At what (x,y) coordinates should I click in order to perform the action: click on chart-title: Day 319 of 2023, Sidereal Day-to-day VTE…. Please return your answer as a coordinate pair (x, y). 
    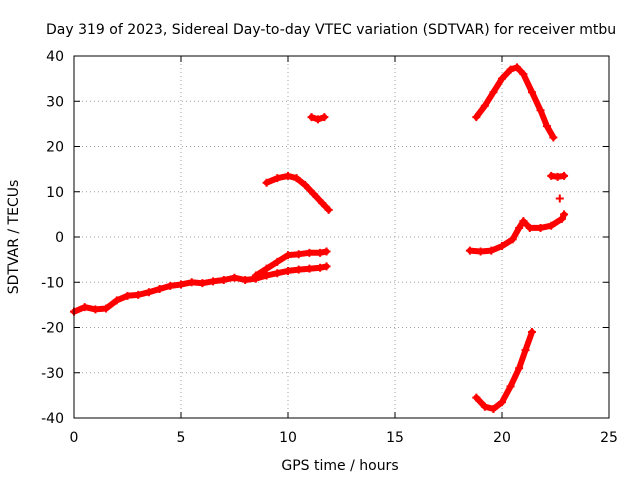
    Looking at the image, I should click on (331, 30).